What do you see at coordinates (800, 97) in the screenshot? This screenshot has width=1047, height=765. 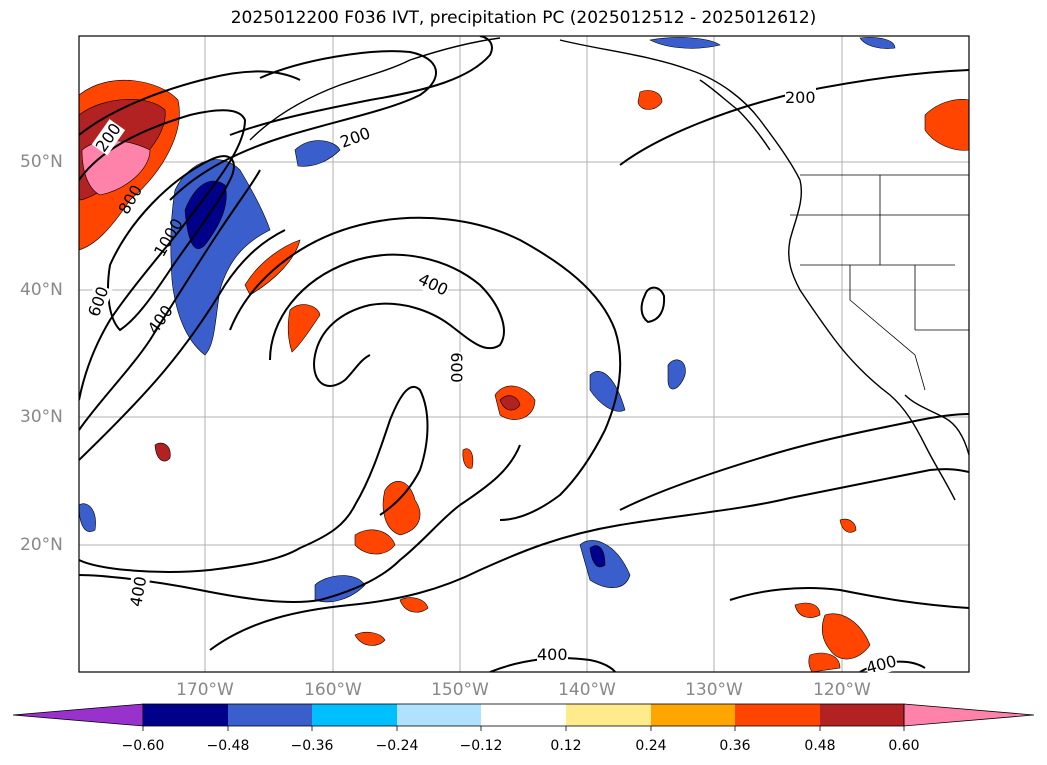 I see `contour-label: 200` at bounding box center [800, 97].